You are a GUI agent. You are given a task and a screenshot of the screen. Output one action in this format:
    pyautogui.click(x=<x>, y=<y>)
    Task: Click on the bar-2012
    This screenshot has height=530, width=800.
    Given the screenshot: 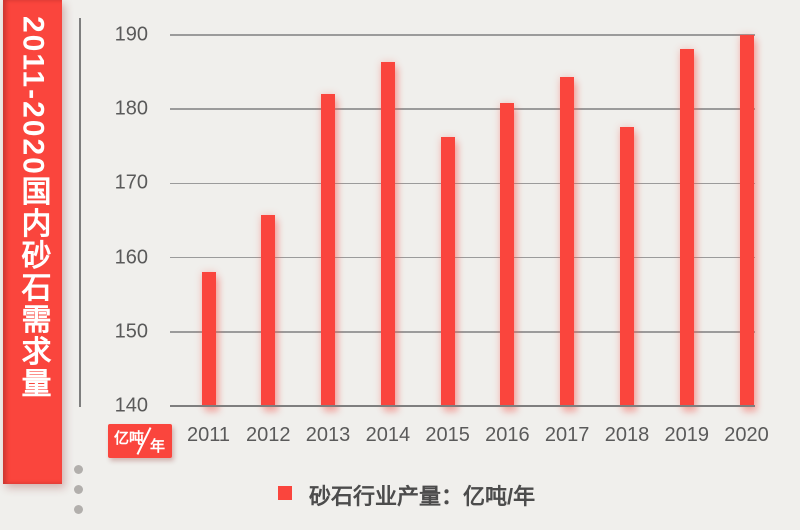 What is the action you would take?
    pyautogui.click(x=268, y=310)
    